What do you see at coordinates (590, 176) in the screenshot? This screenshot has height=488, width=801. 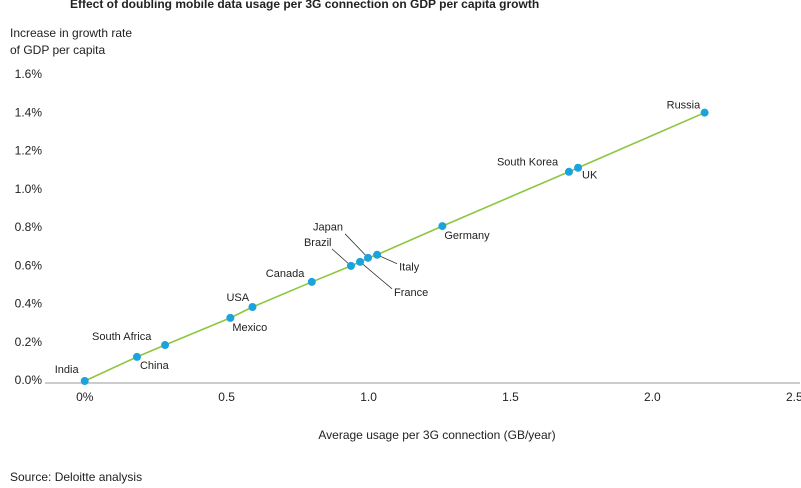 I see `point-label: UK` at bounding box center [590, 176].